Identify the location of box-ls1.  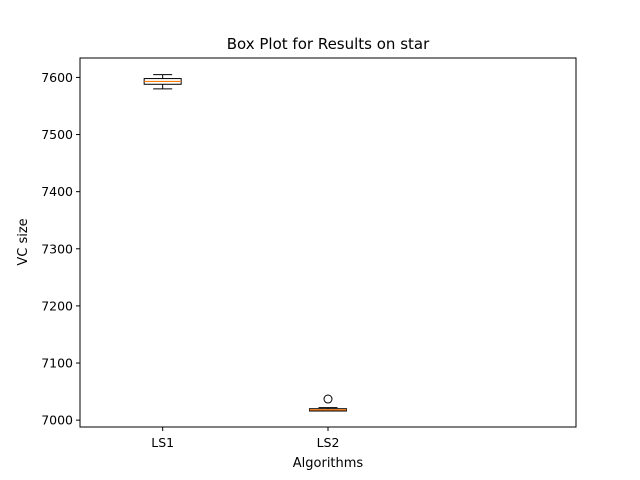
(162, 82).